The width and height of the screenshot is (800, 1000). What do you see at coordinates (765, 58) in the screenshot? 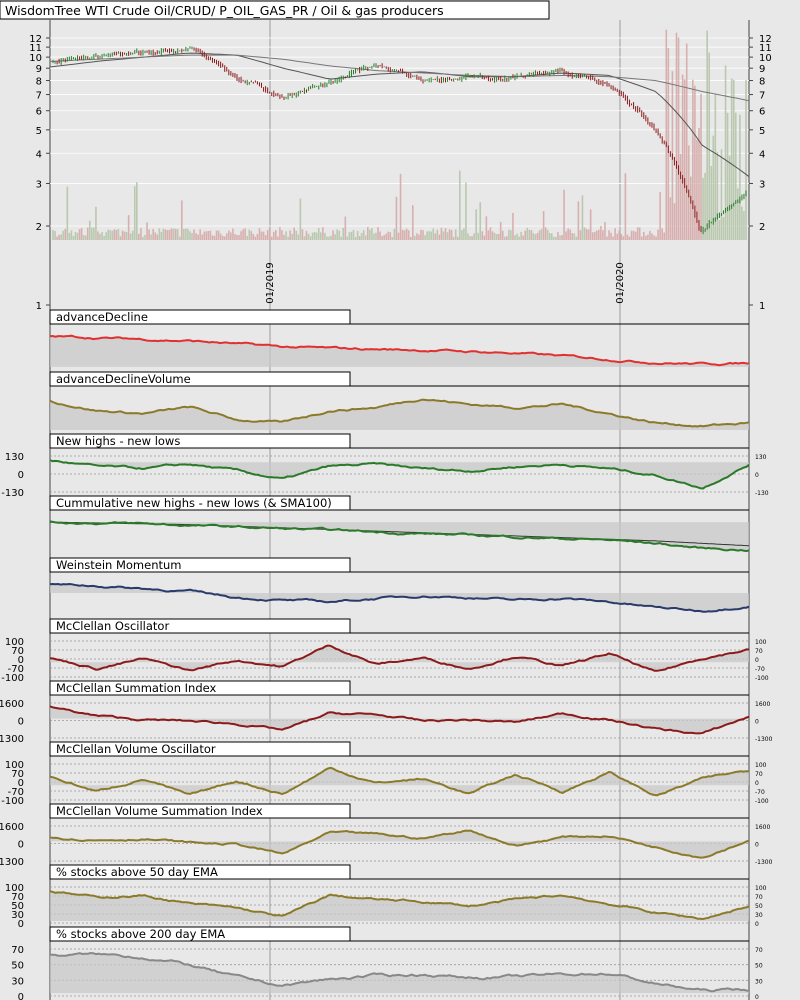
I see `price-tick-label-right: 10` at bounding box center [765, 58].